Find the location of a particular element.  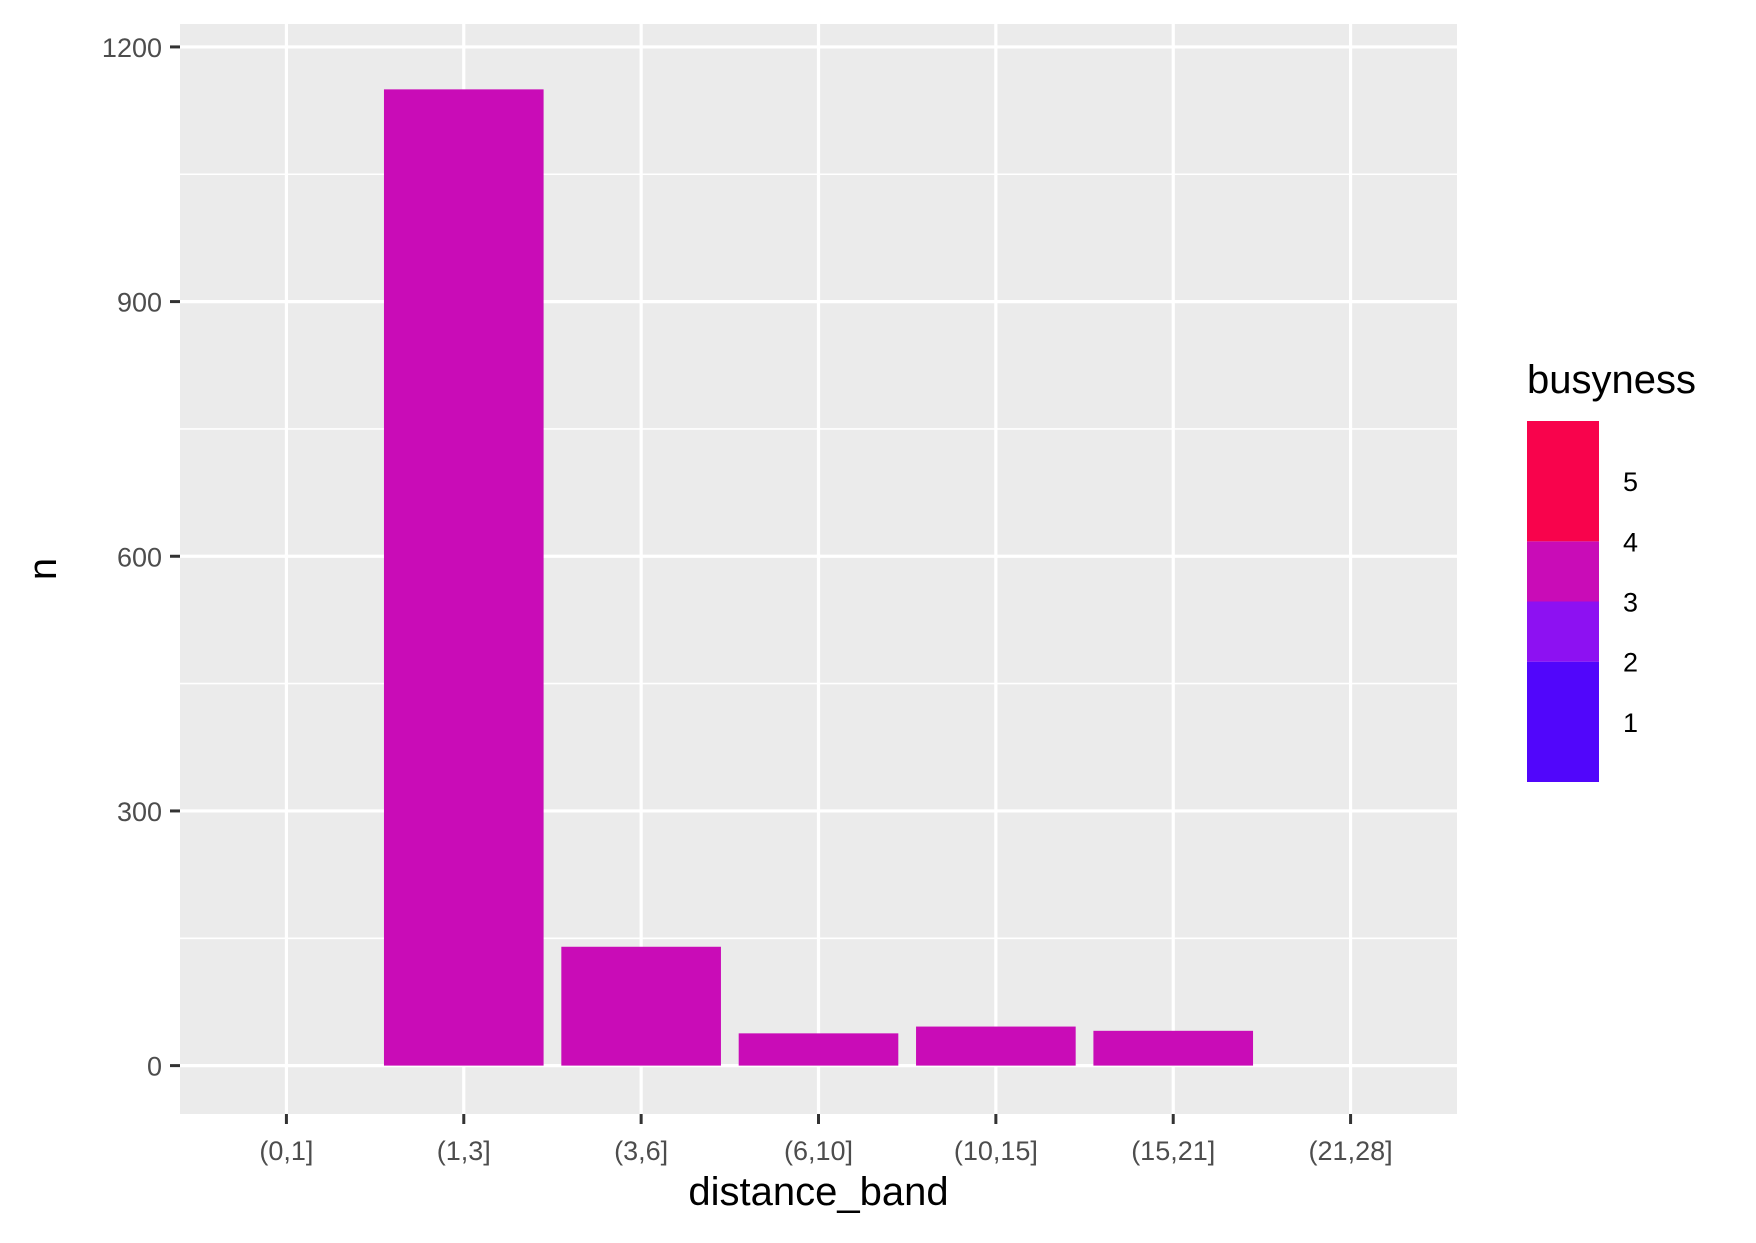

x-tick-label: (21,28] is located at coordinates (1351, 1151).